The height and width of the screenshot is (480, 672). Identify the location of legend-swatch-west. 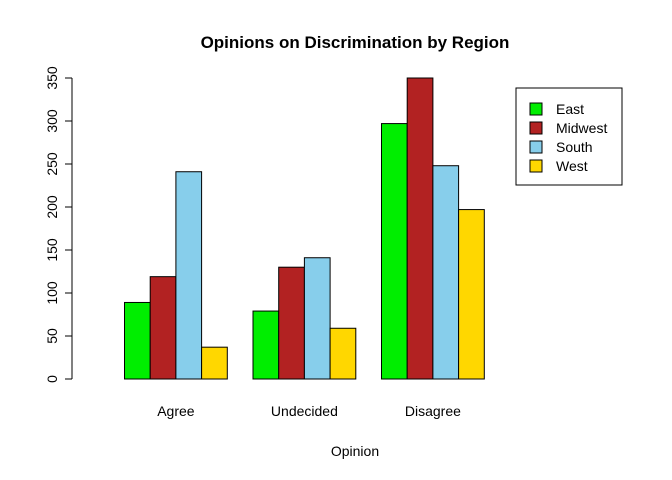
(536, 166).